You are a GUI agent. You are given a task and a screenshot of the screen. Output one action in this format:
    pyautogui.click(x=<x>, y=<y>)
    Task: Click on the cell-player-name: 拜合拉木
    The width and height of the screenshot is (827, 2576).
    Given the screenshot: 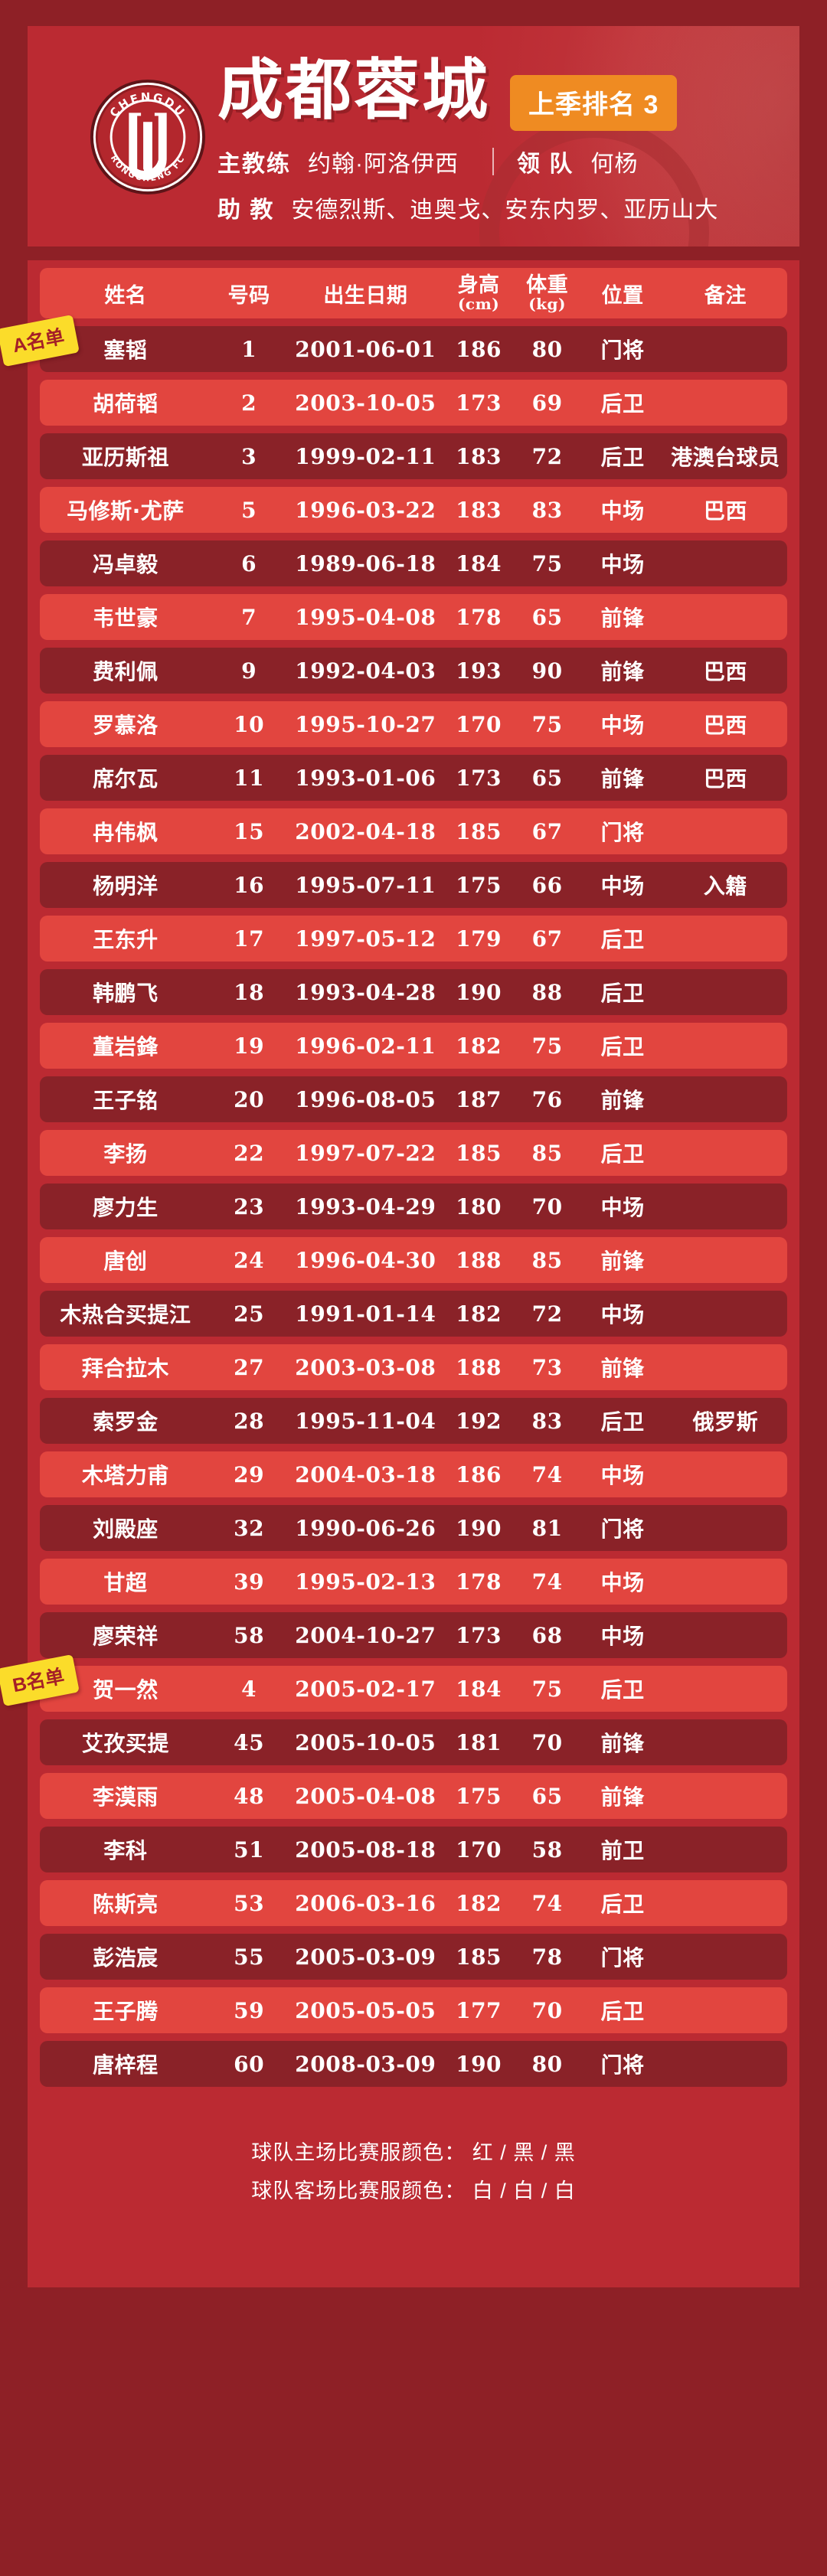 What is the action you would take?
    pyautogui.click(x=125, y=1368)
    